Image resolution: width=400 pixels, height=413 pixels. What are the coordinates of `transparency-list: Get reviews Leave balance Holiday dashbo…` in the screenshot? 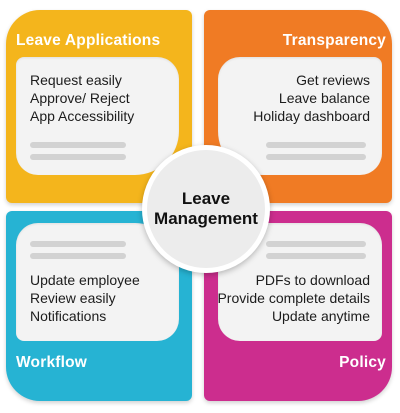 It's located at (311, 98).